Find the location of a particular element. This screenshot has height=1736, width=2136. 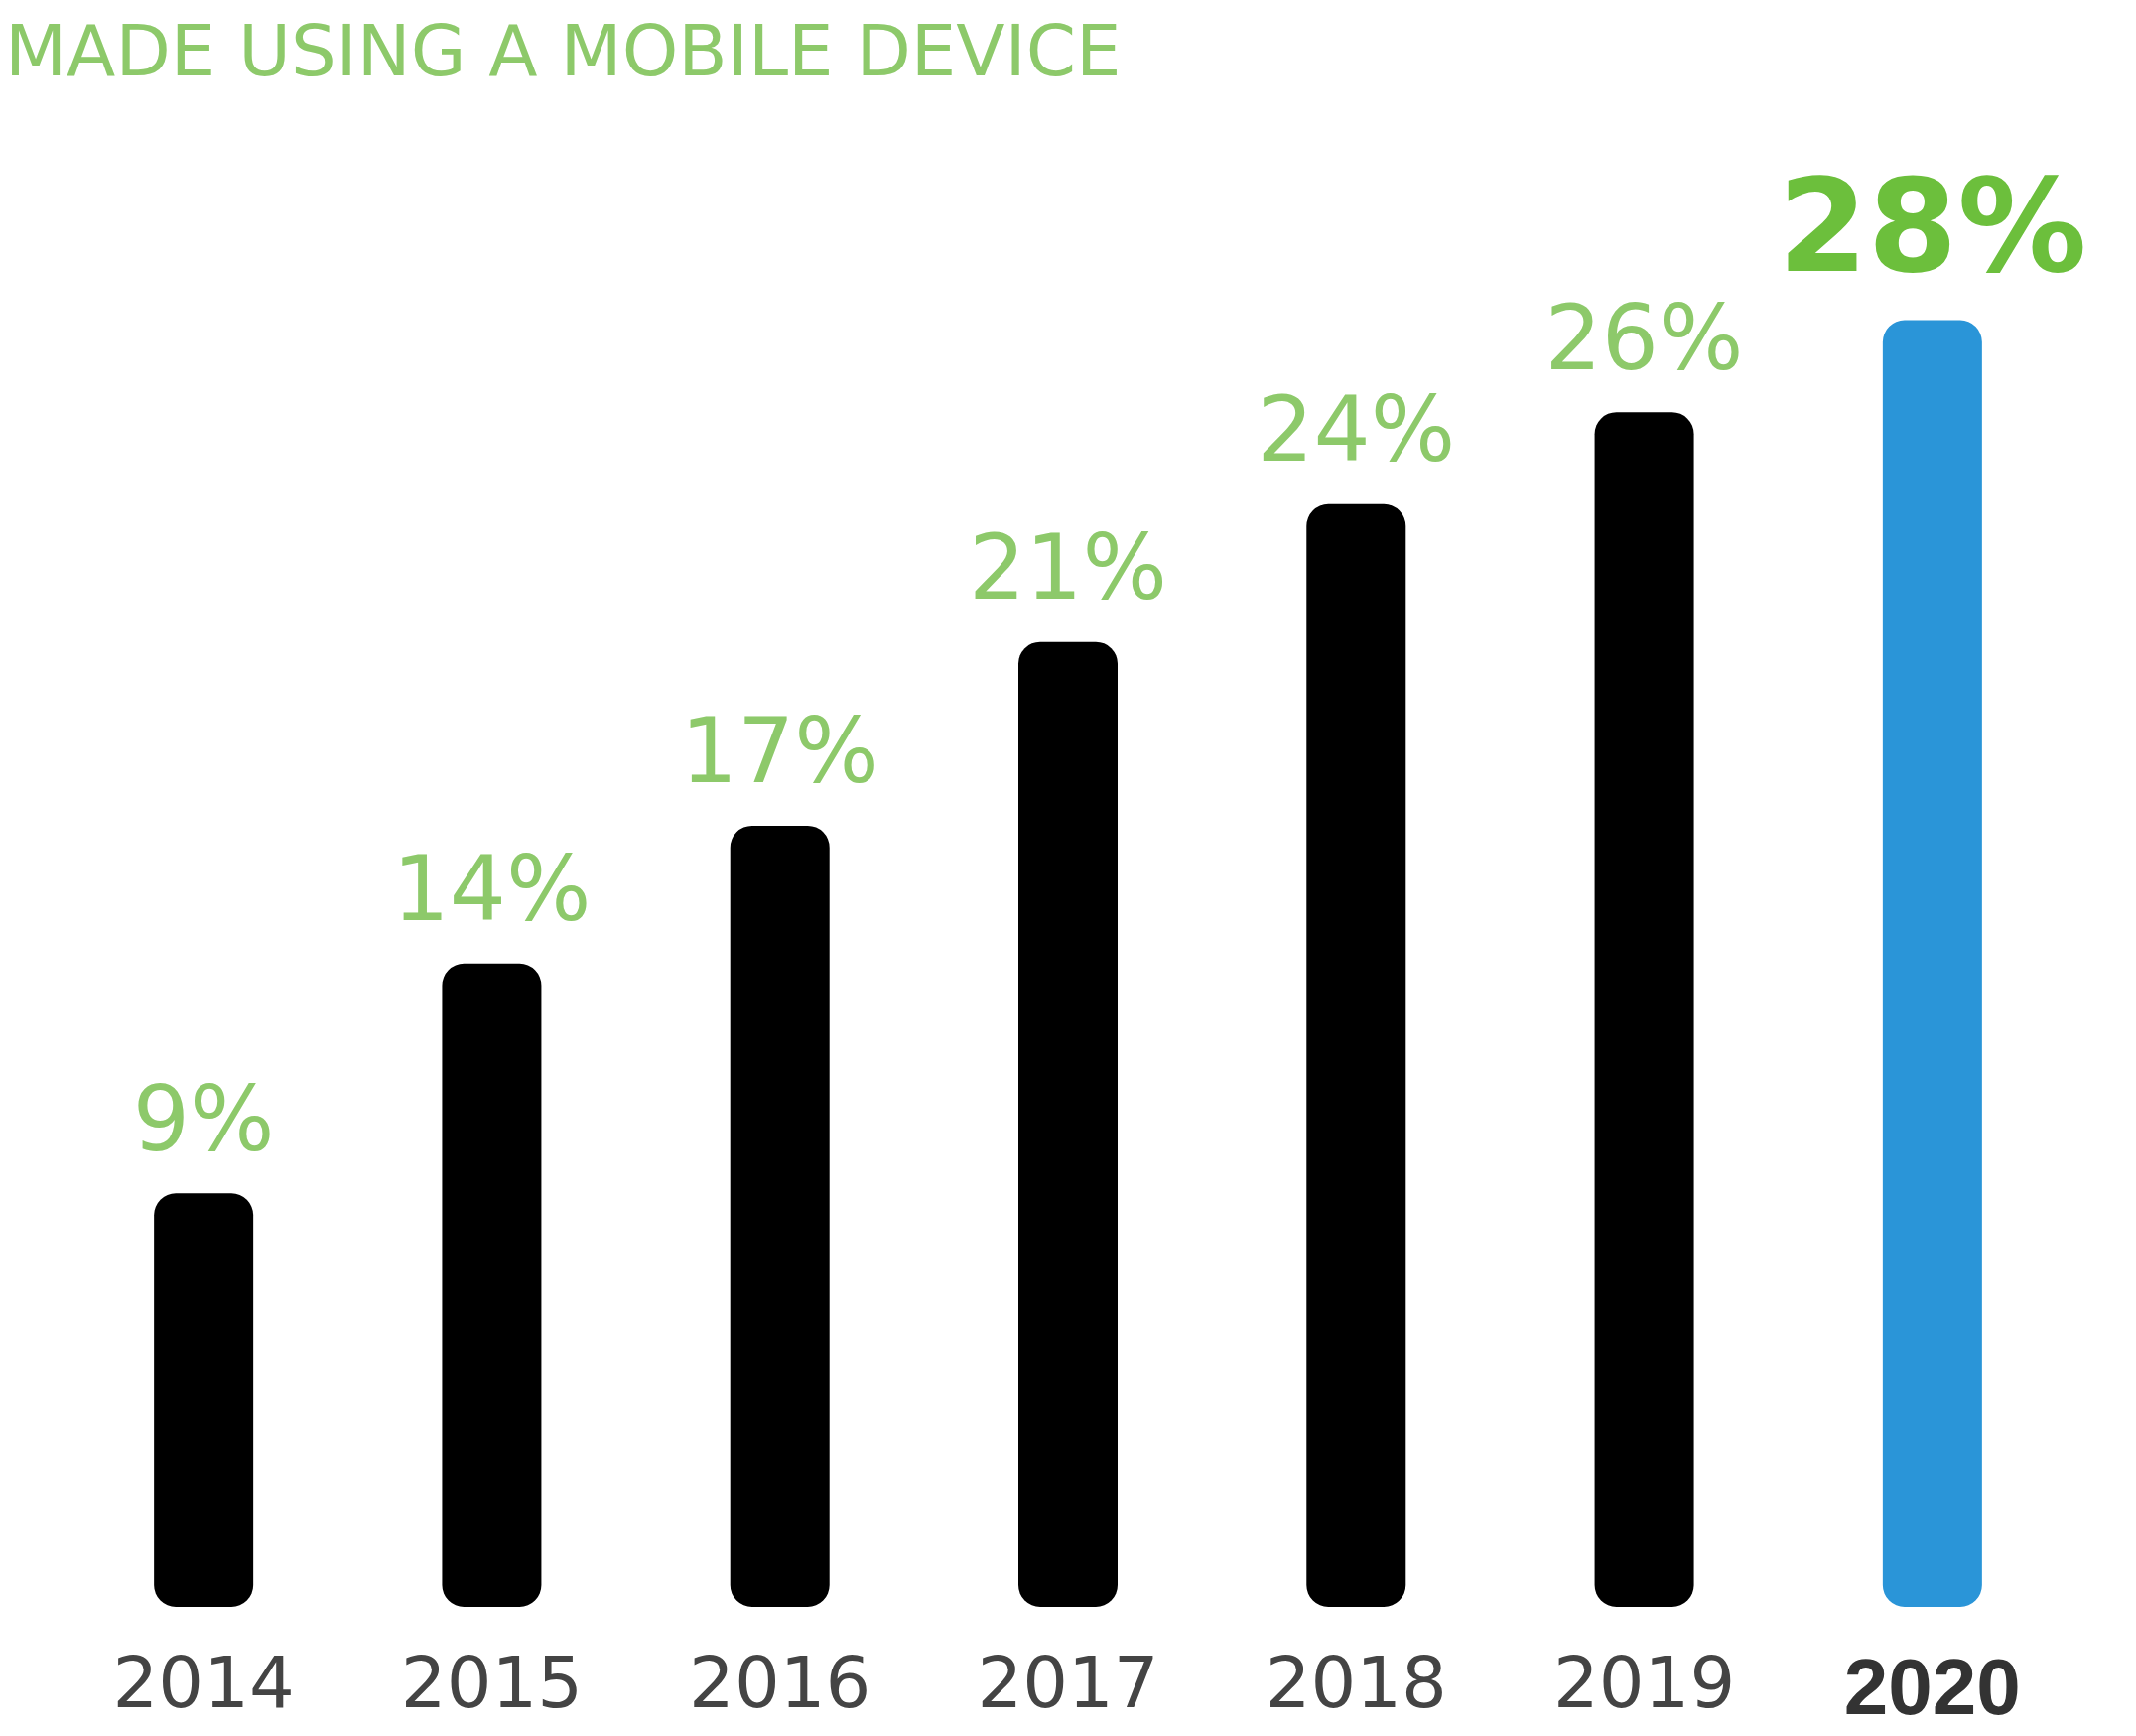

data-label: 26% is located at coordinates (1644, 337).